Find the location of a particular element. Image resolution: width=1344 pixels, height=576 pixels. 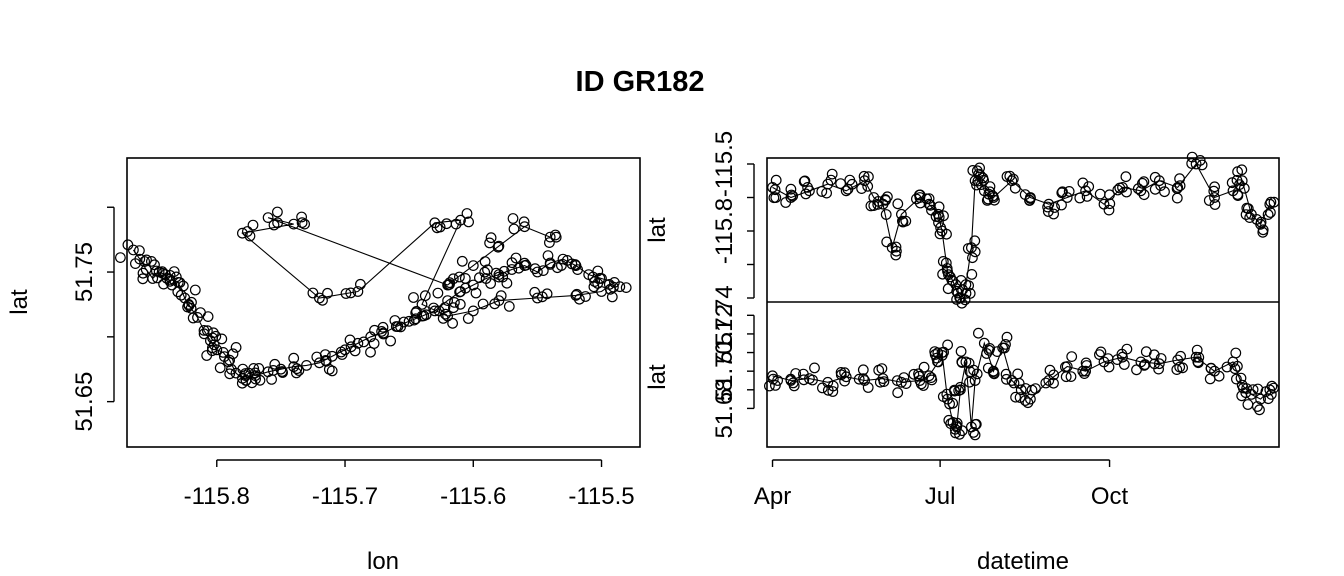

figure-title: ID GR182 is located at coordinates (640, 82).